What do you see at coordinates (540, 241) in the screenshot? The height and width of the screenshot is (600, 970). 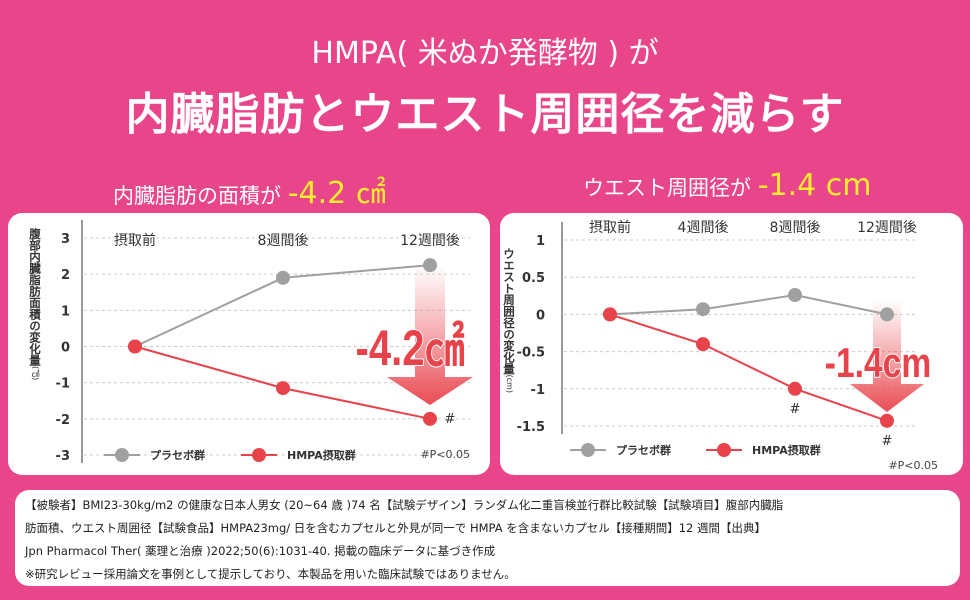 I see `right-y-tick-label: 1` at bounding box center [540, 241].